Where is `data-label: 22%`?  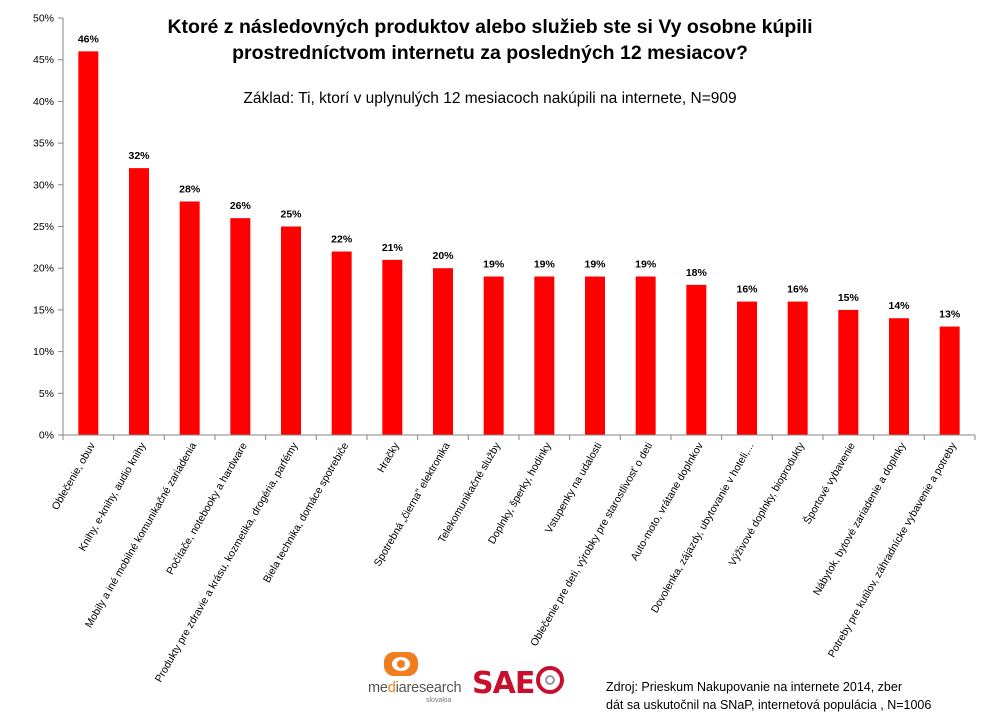
data-label: 22% is located at coordinates (342, 240).